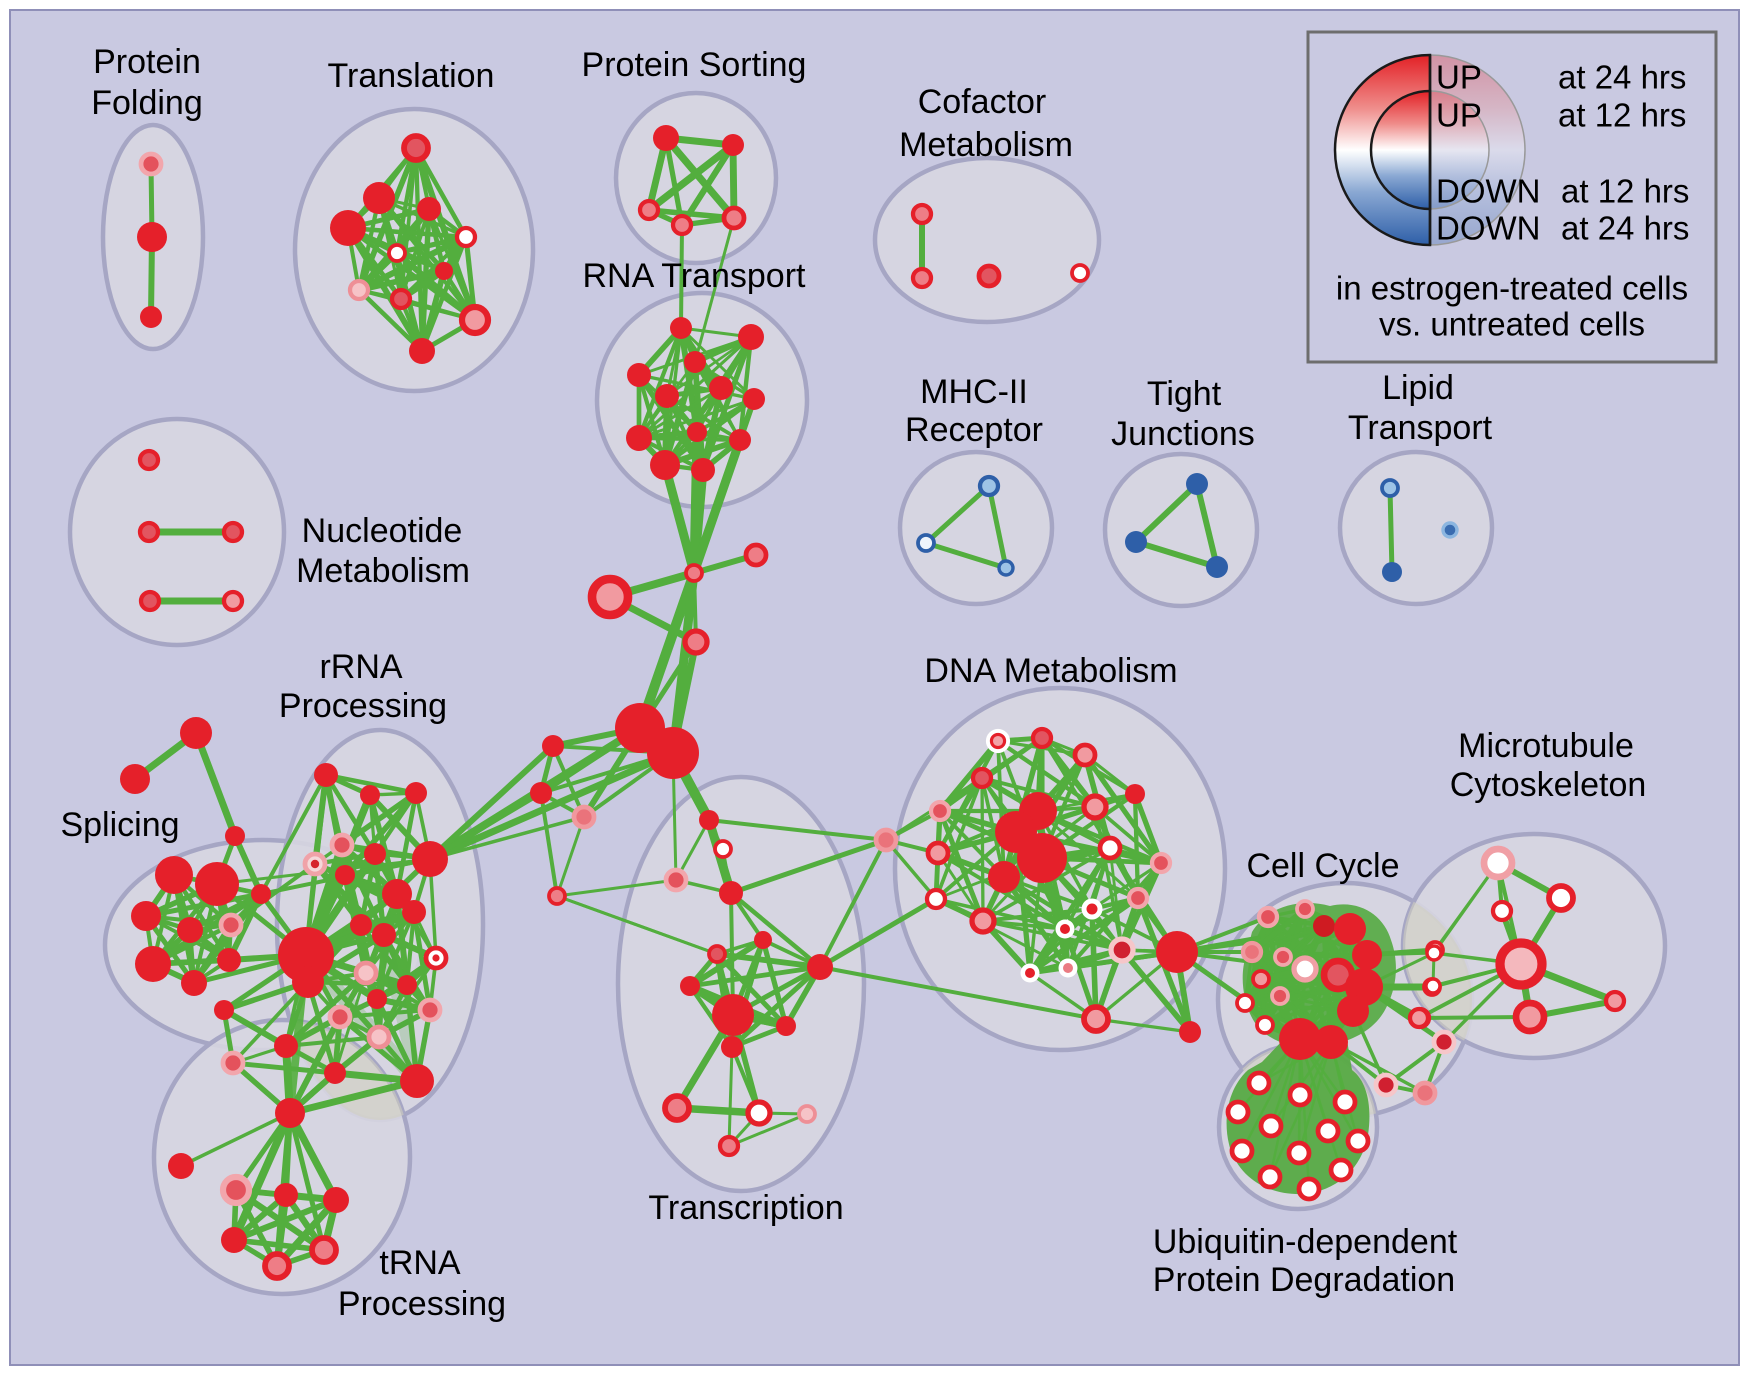 This screenshot has width=1750, height=1376. I want to click on svg-text: Lipid, so click(1418, 388).